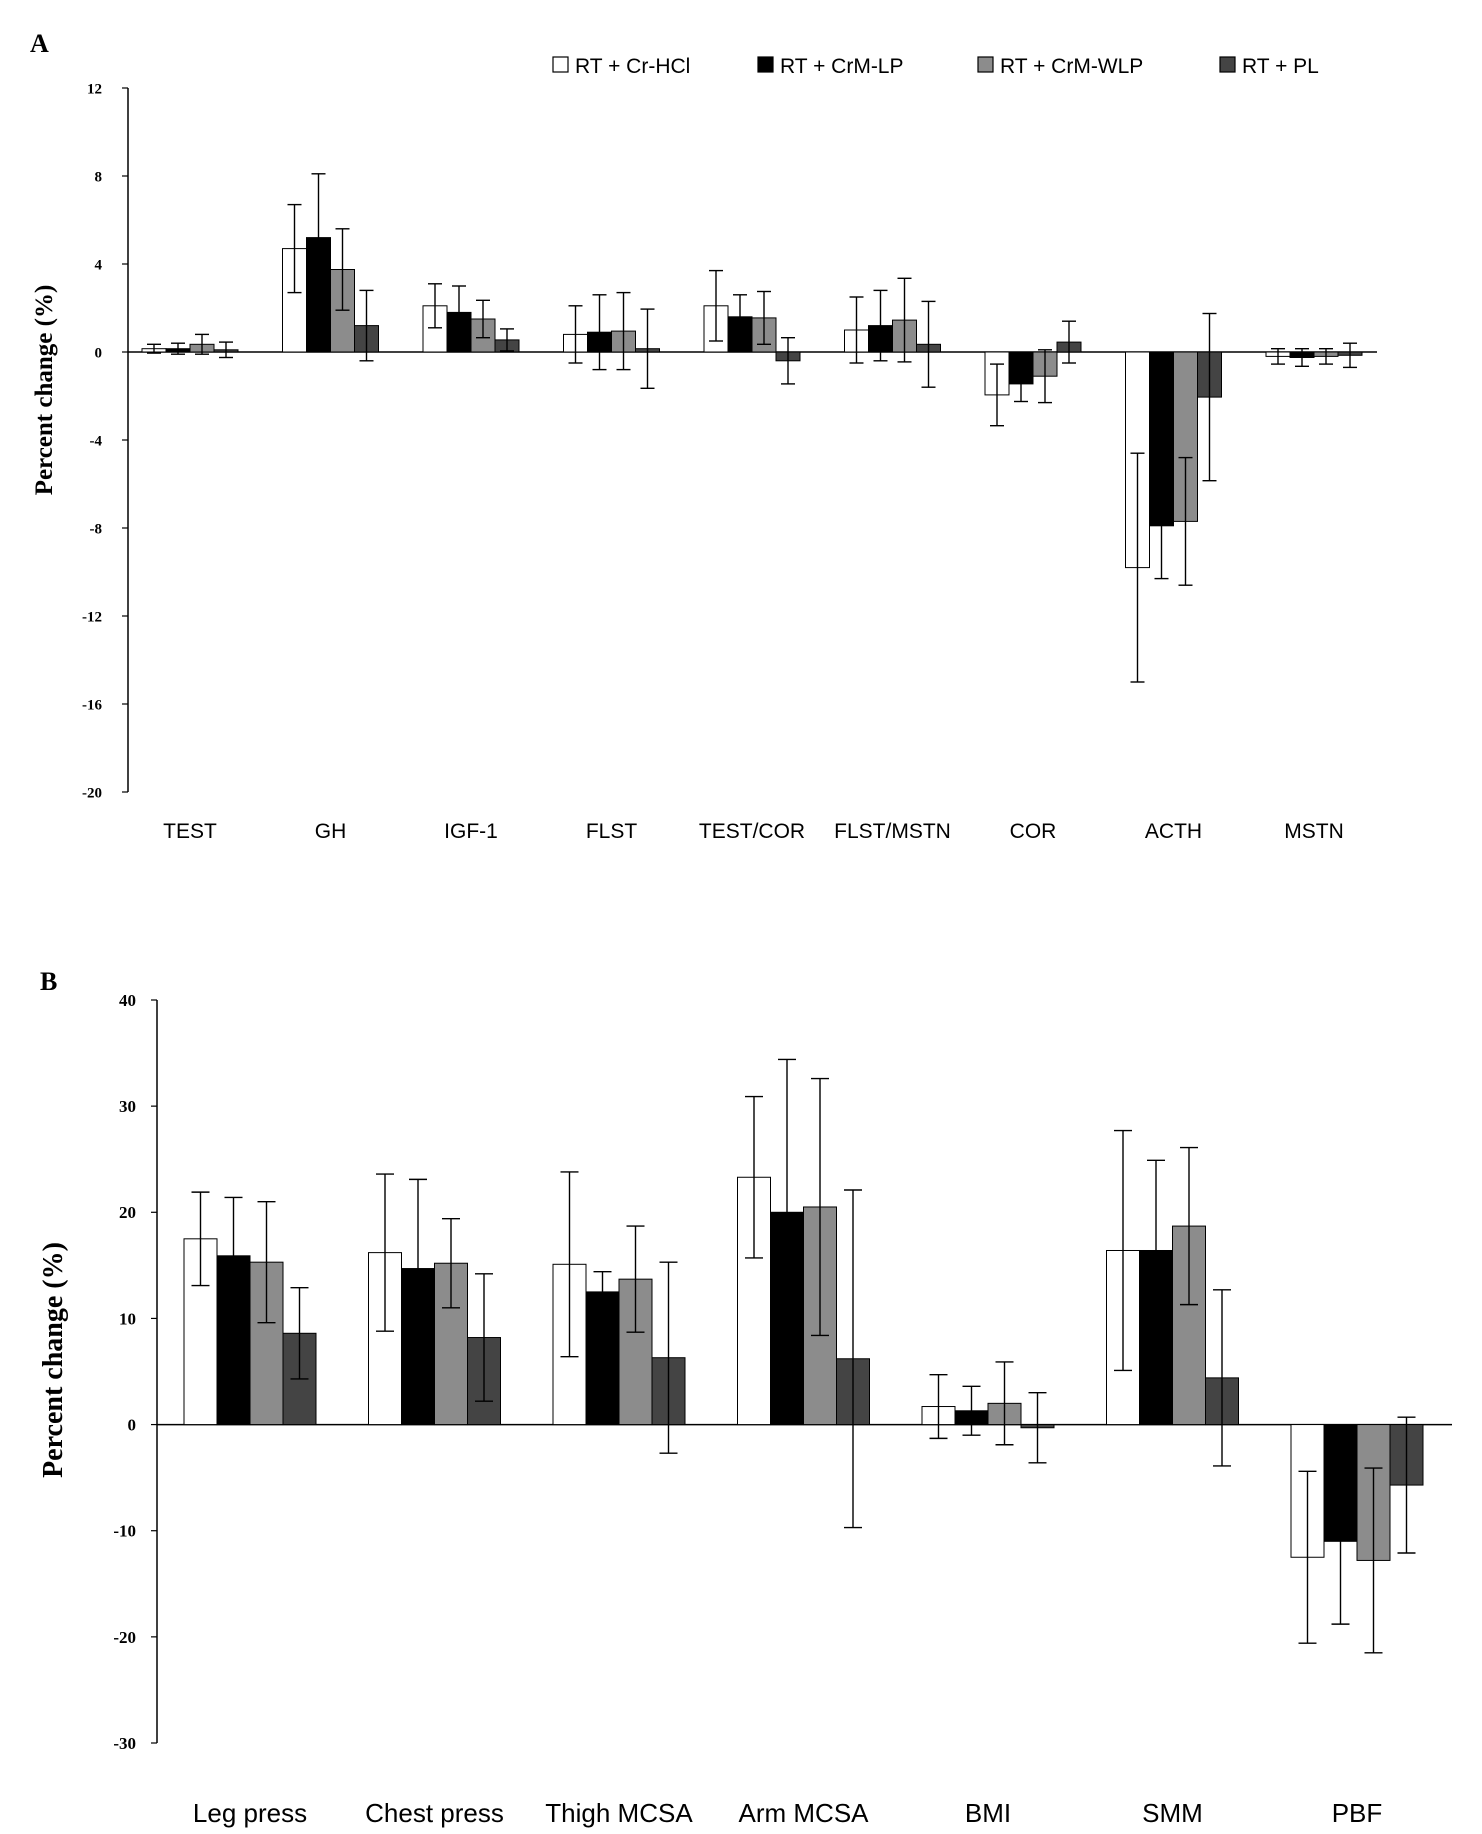 The height and width of the screenshot is (1834, 1482). What do you see at coordinates (1173, 831) in the screenshot?
I see `a-category-label: ACTH` at bounding box center [1173, 831].